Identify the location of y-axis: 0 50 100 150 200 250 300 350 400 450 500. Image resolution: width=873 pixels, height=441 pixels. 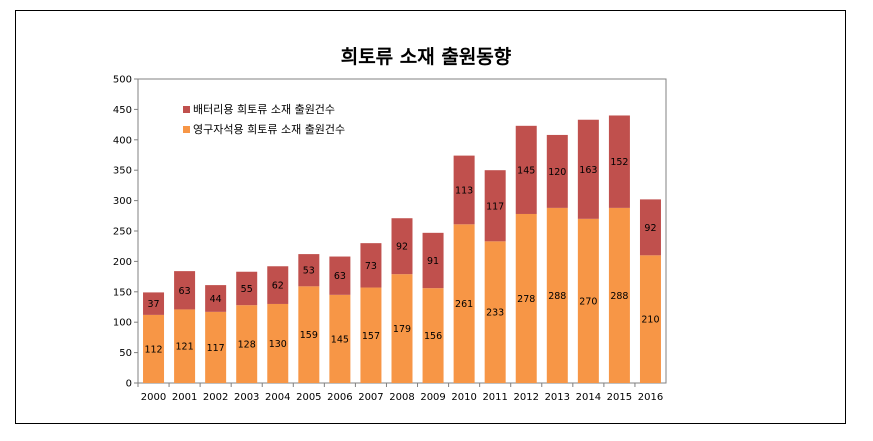
(125, 232).